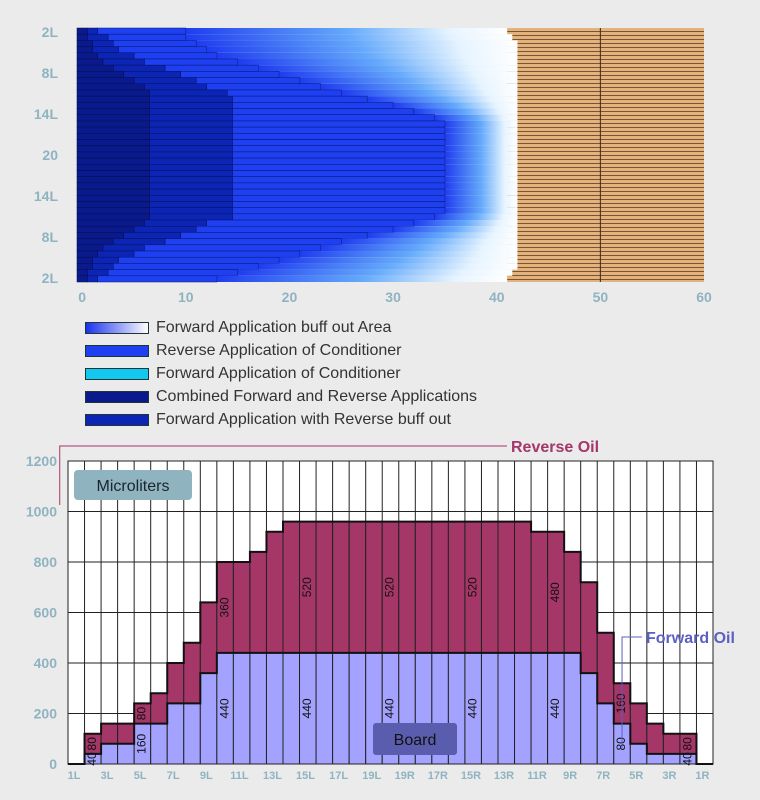 The image size is (760, 800). What do you see at coordinates (239, 776) in the screenshot?
I see `x-tick-label: 11L` at bounding box center [239, 776].